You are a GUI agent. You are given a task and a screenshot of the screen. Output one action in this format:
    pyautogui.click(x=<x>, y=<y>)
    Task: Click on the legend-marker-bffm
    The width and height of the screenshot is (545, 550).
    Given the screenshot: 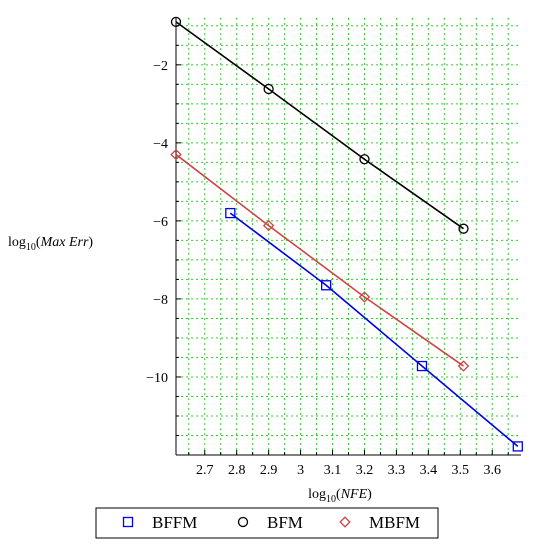 What is the action you would take?
    pyautogui.click(x=128, y=522)
    